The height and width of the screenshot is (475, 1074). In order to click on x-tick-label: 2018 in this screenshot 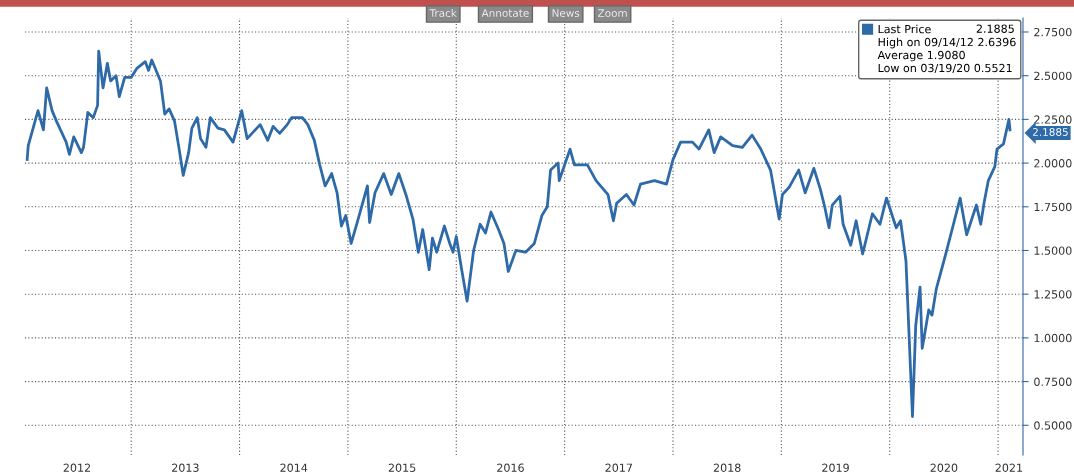, I will do `click(727, 467)`.